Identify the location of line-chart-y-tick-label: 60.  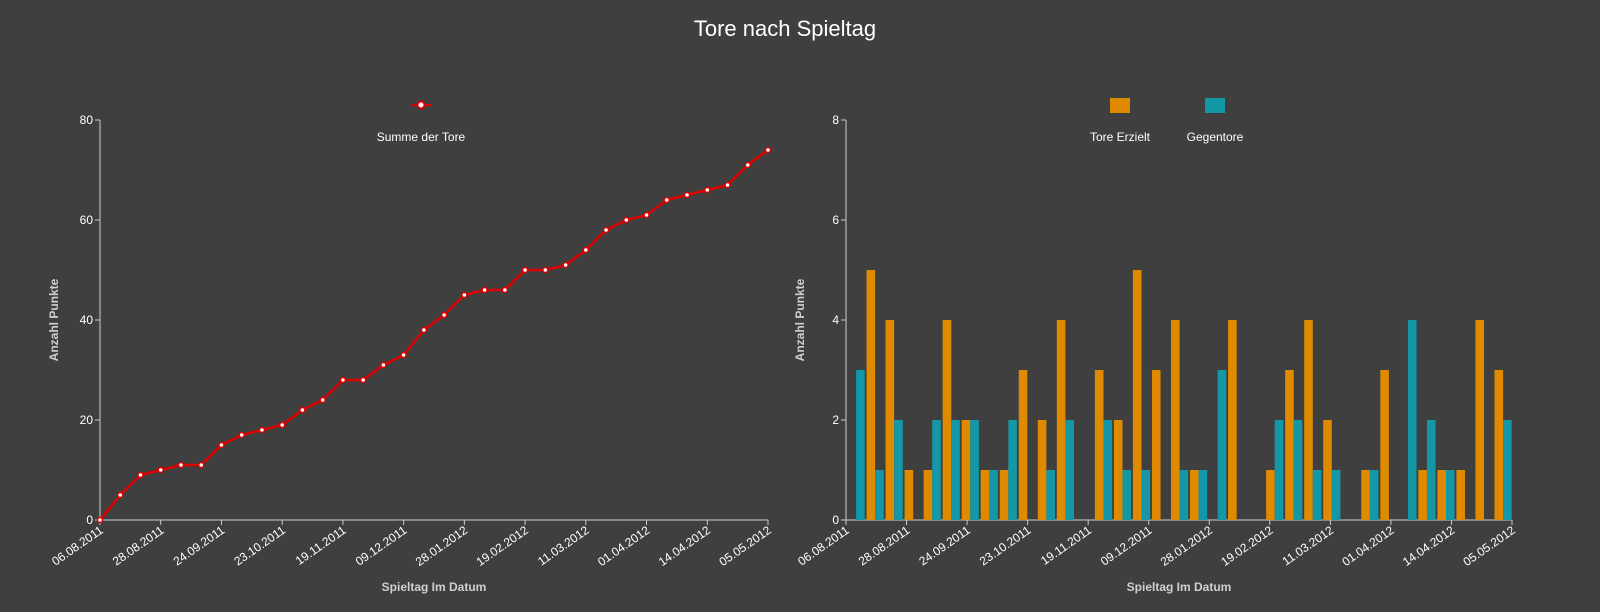
(87, 220).